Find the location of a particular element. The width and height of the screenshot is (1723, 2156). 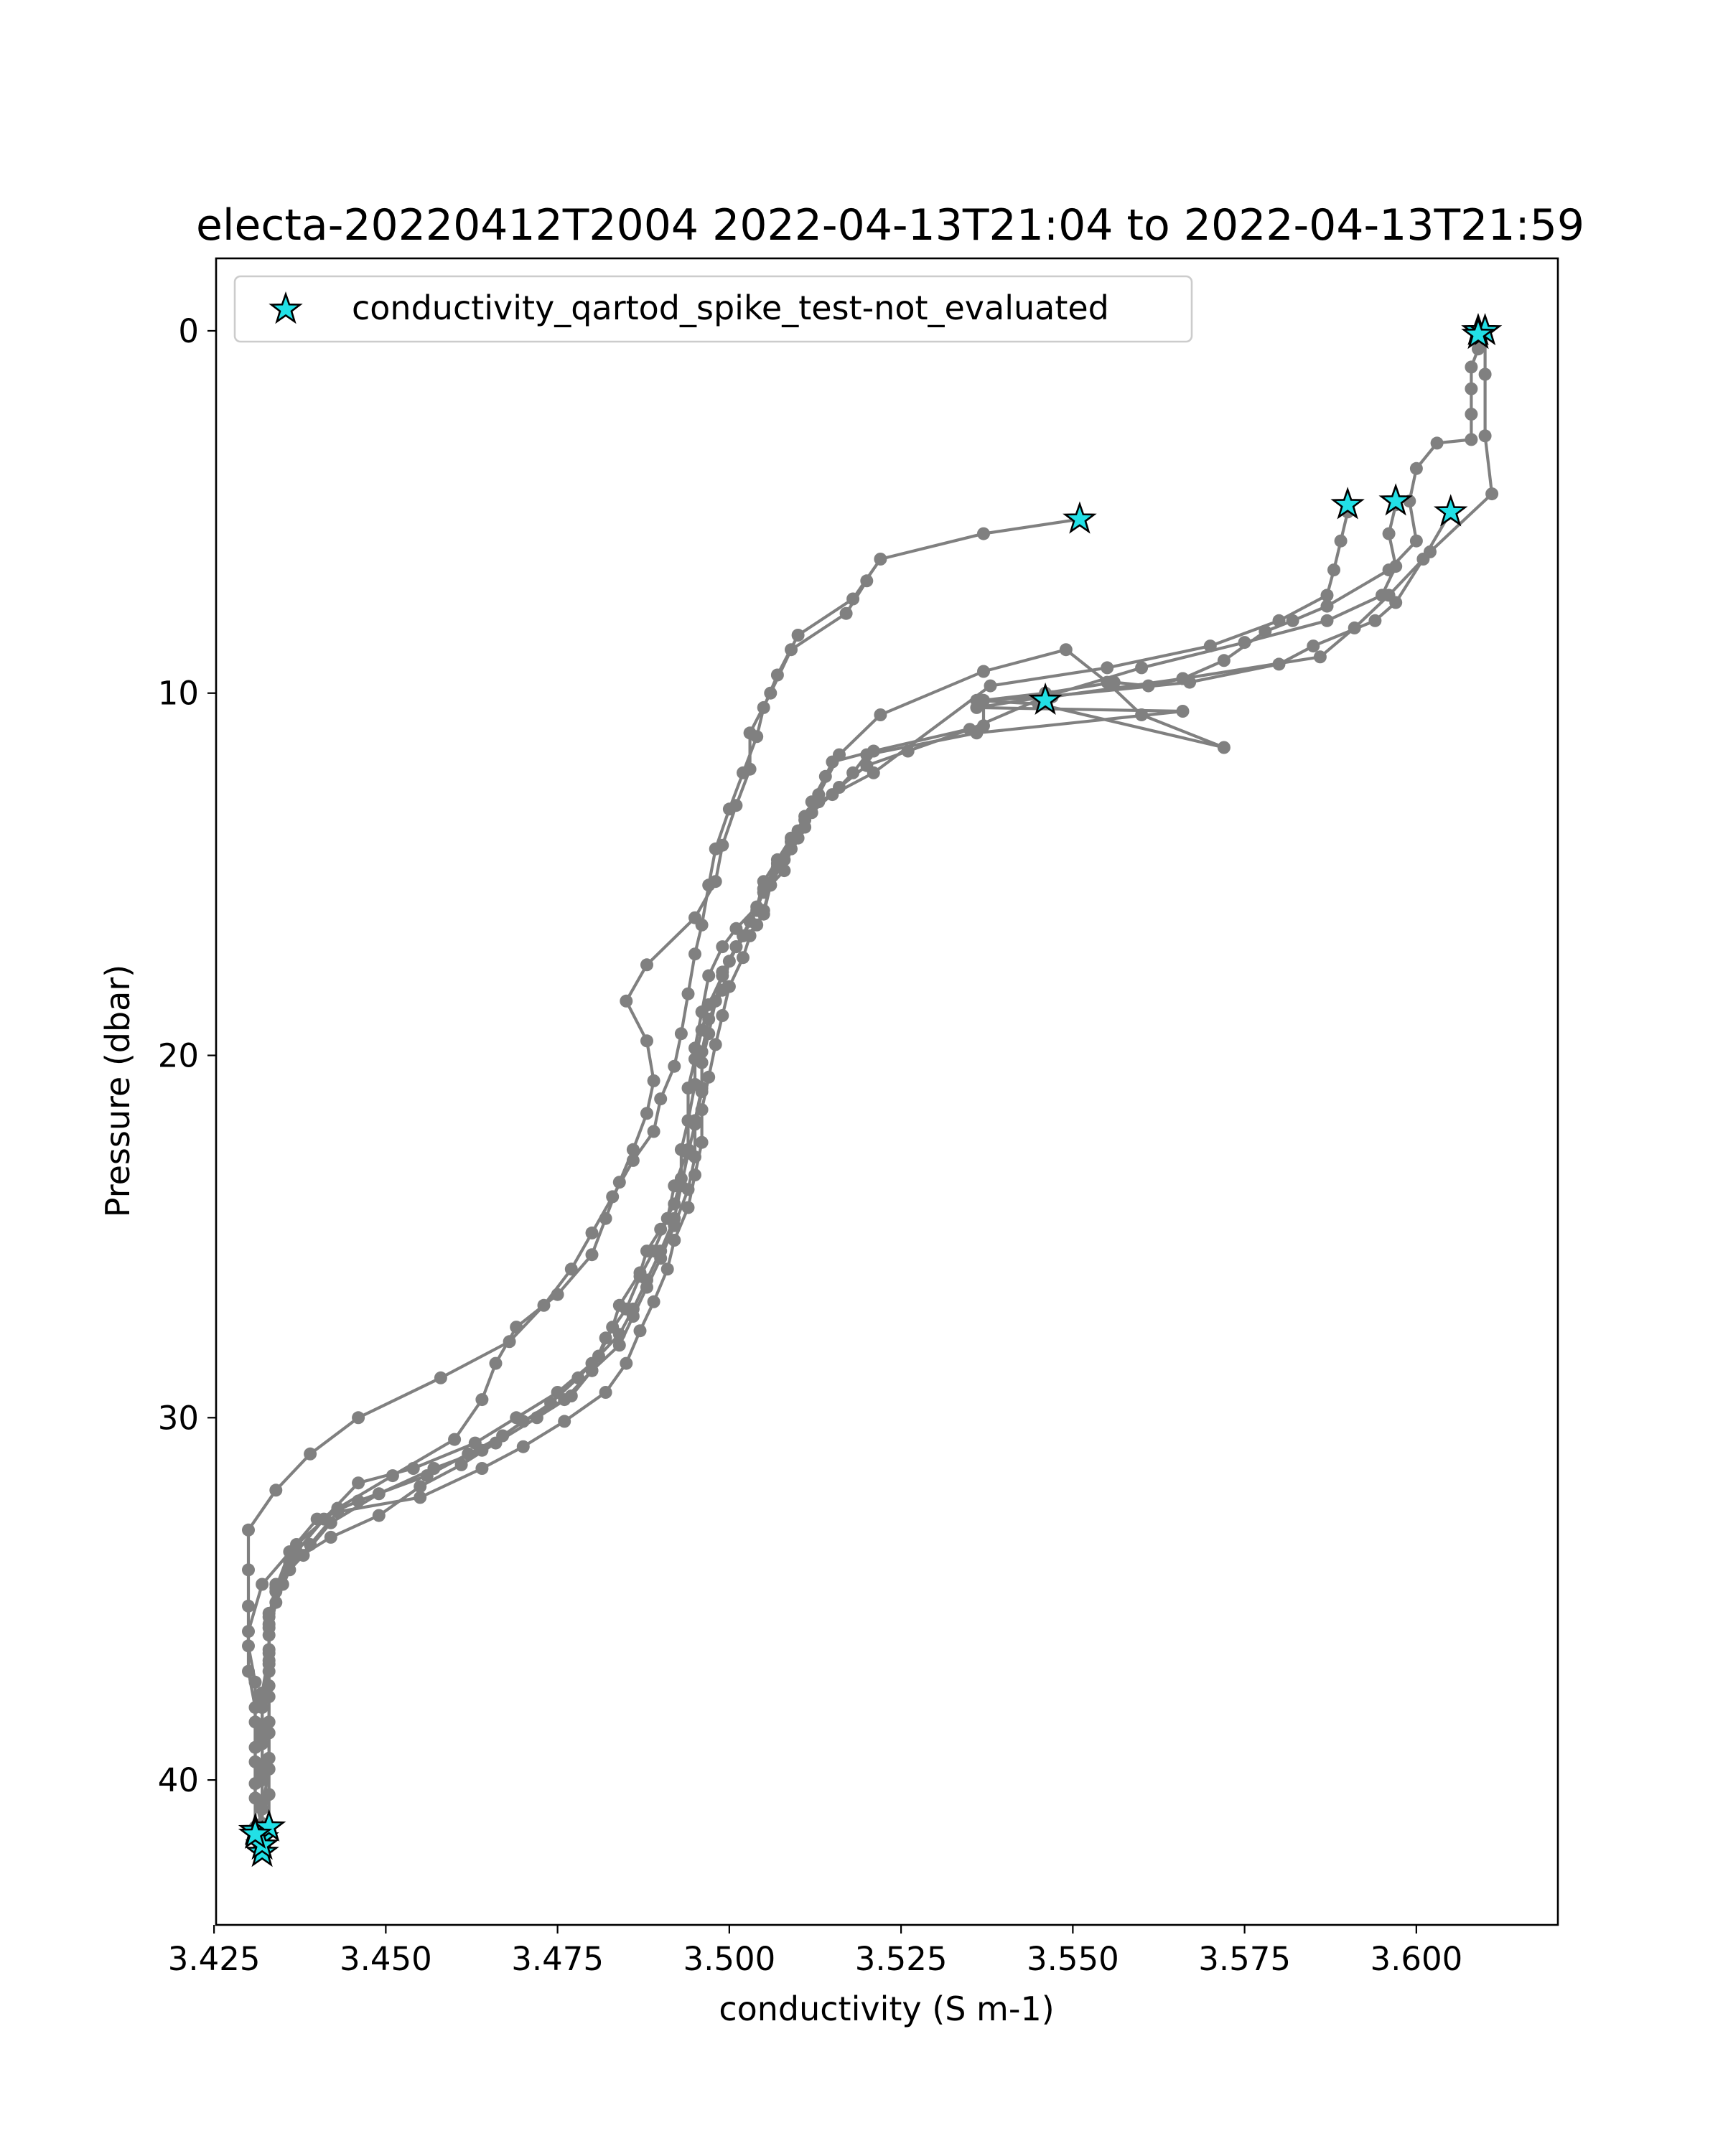

x-tick-label: 3.500 is located at coordinates (729, 1959).